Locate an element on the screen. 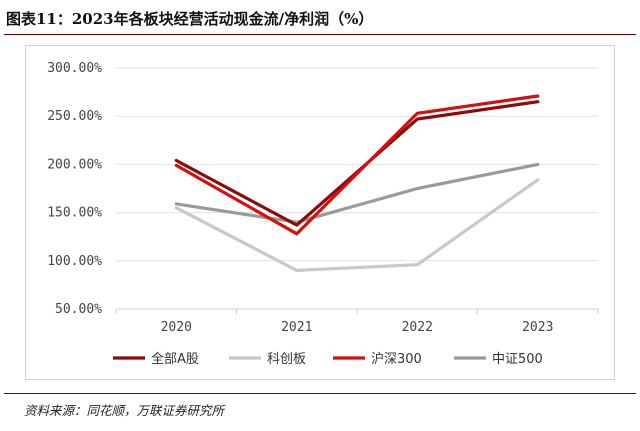 The height and width of the screenshot is (431, 640). x-tick-label: 2023 is located at coordinates (537, 327).